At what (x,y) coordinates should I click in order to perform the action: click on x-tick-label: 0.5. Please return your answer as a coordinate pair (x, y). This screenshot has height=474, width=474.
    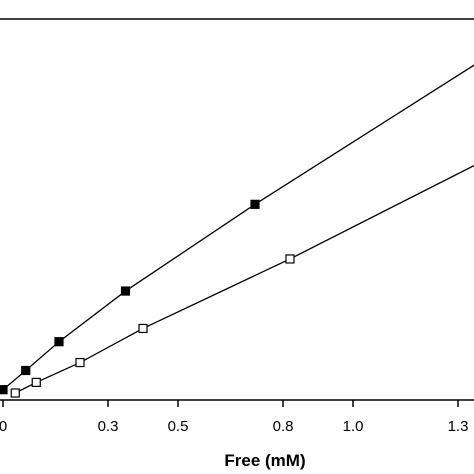
    Looking at the image, I should click on (178, 426).